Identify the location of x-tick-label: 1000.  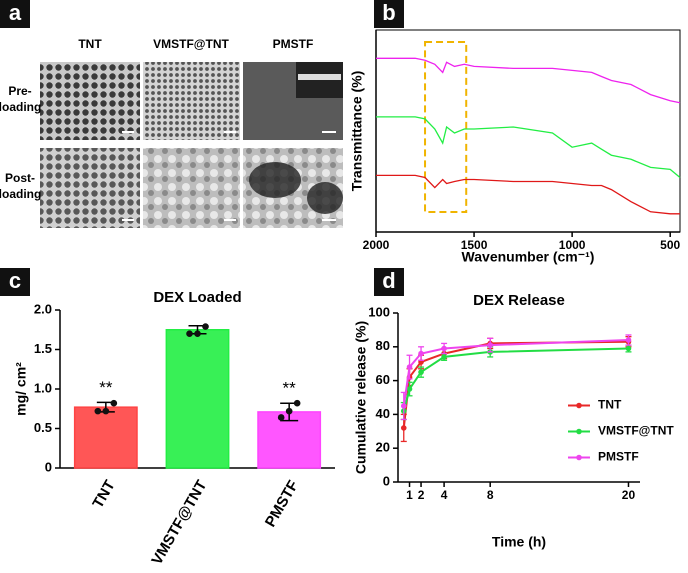
(572, 245).